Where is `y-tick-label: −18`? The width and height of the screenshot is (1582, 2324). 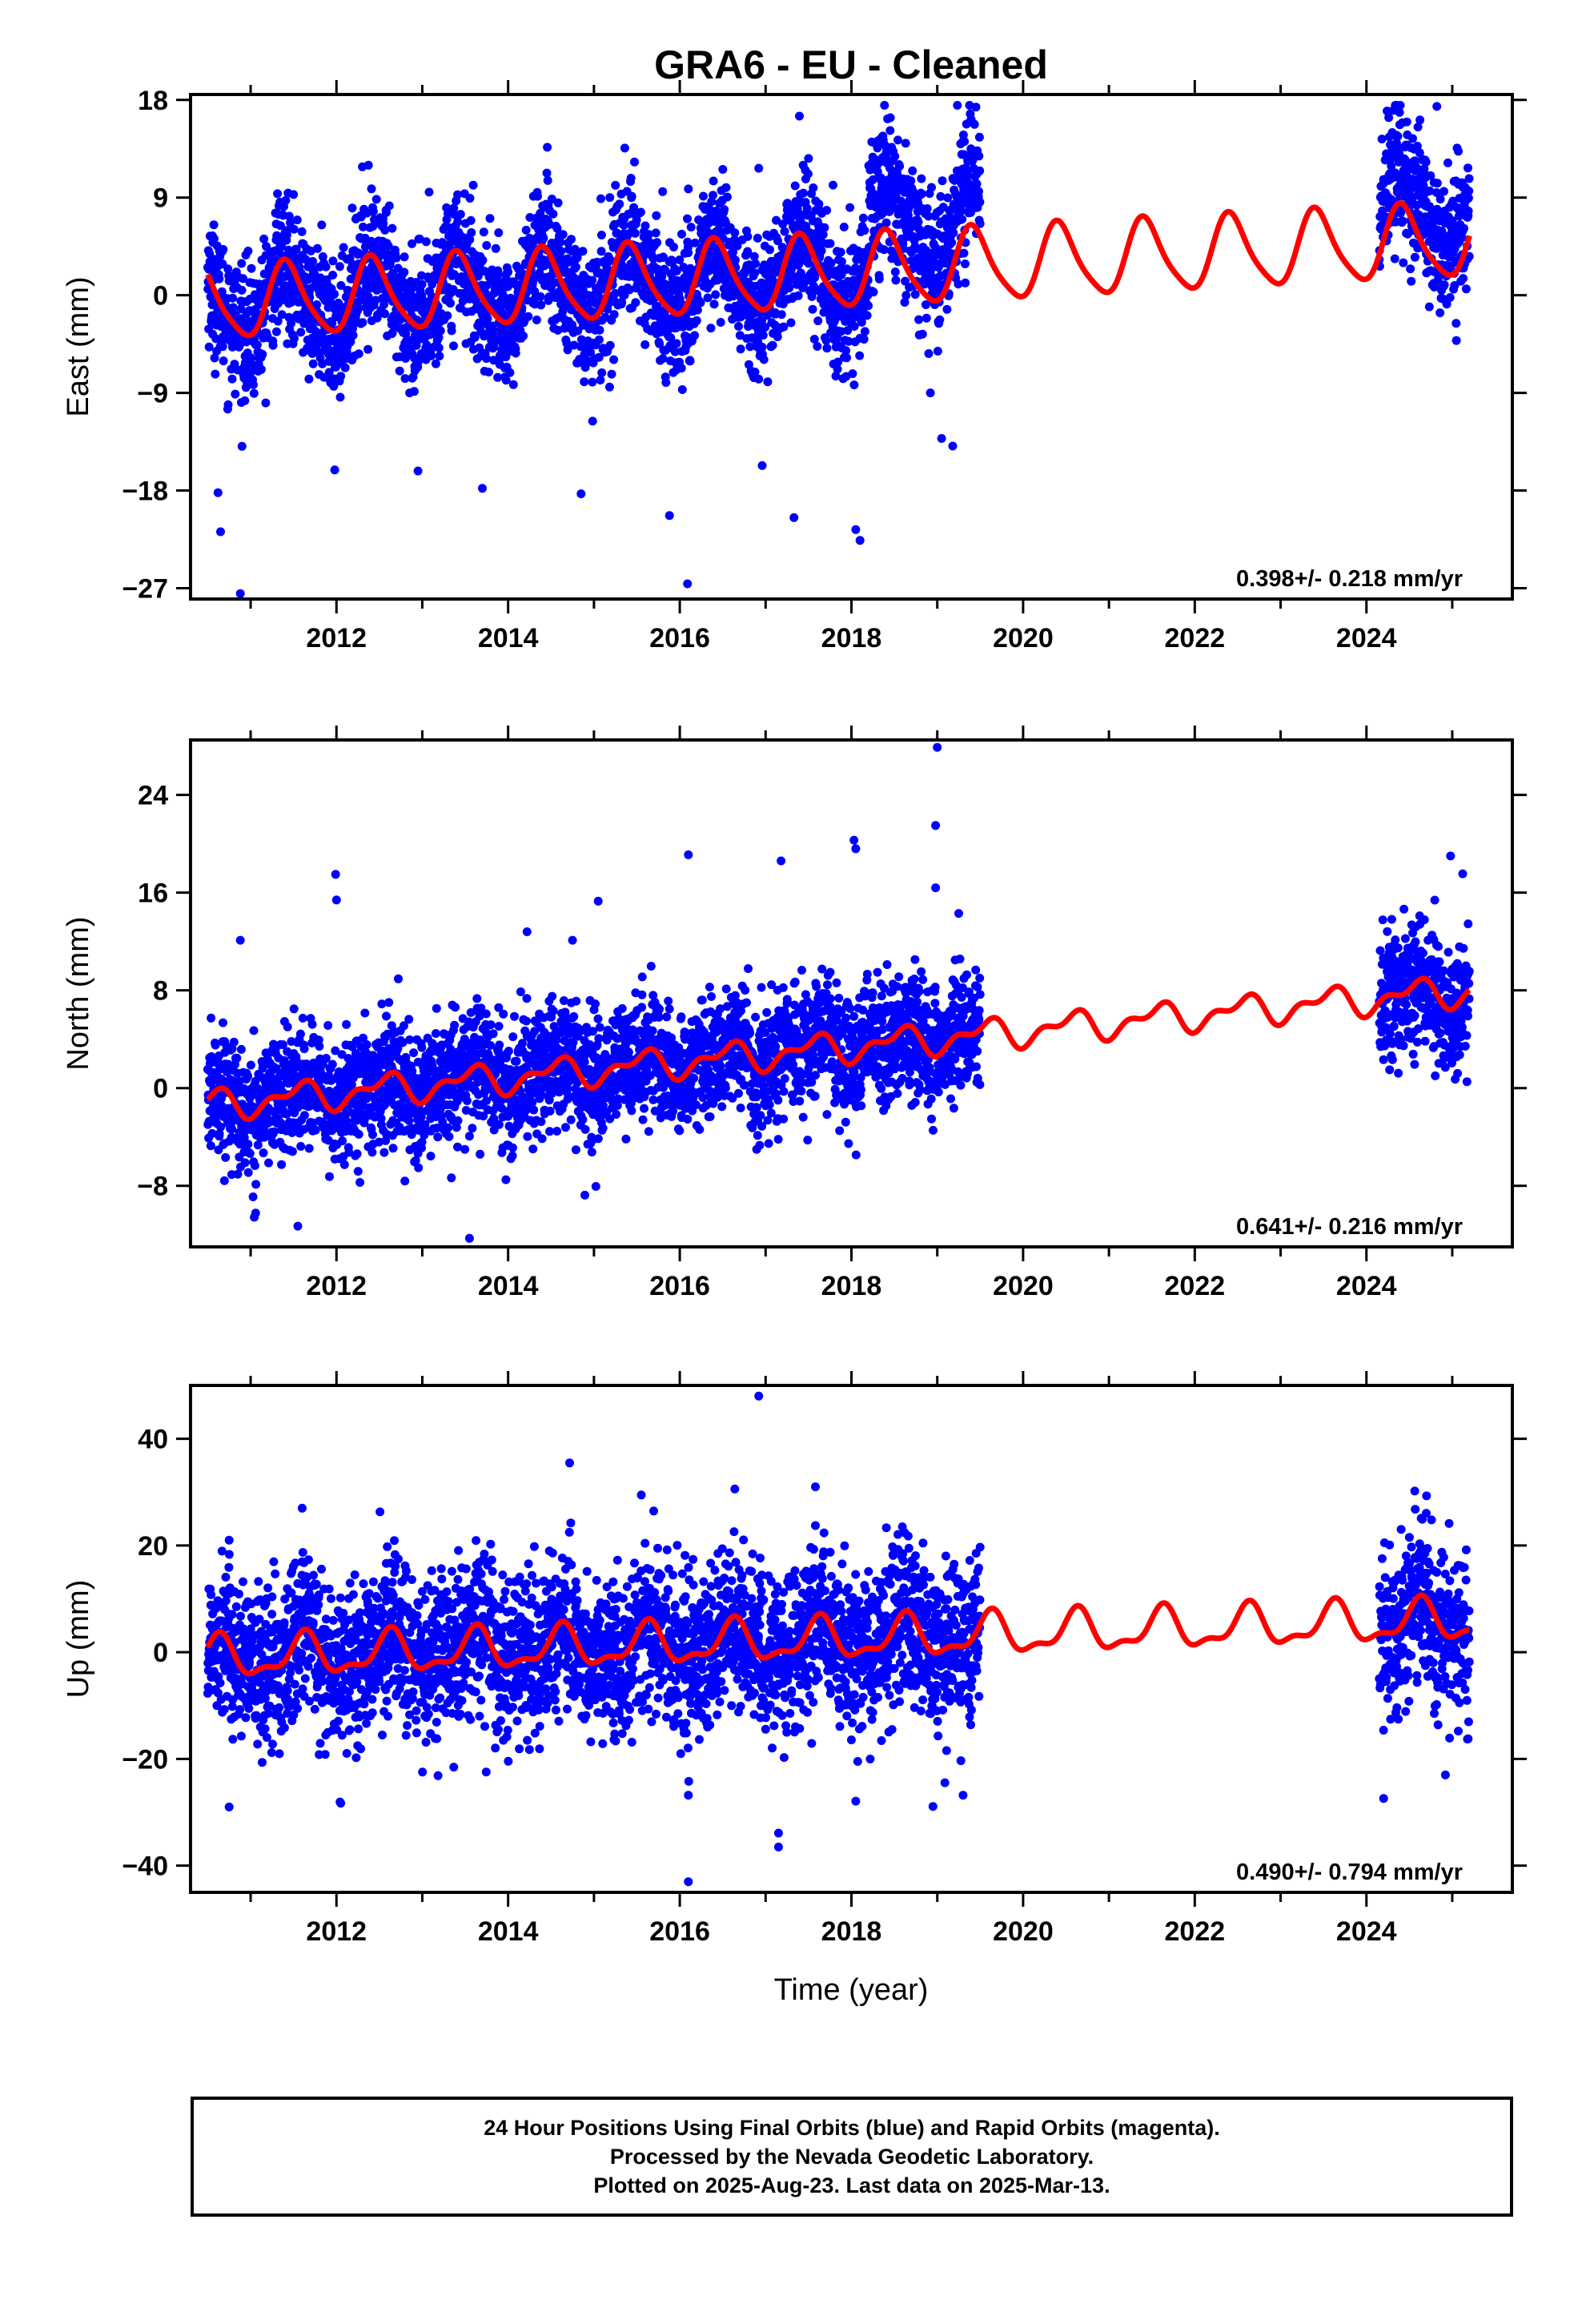 y-tick-label: −18 is located at coordinates (145, 491).